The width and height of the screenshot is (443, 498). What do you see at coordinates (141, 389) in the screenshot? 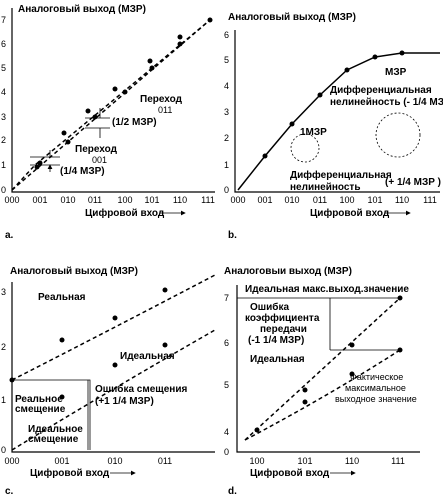
I see `annotation: Ошибка смещения` at bounding box center [141, 389].